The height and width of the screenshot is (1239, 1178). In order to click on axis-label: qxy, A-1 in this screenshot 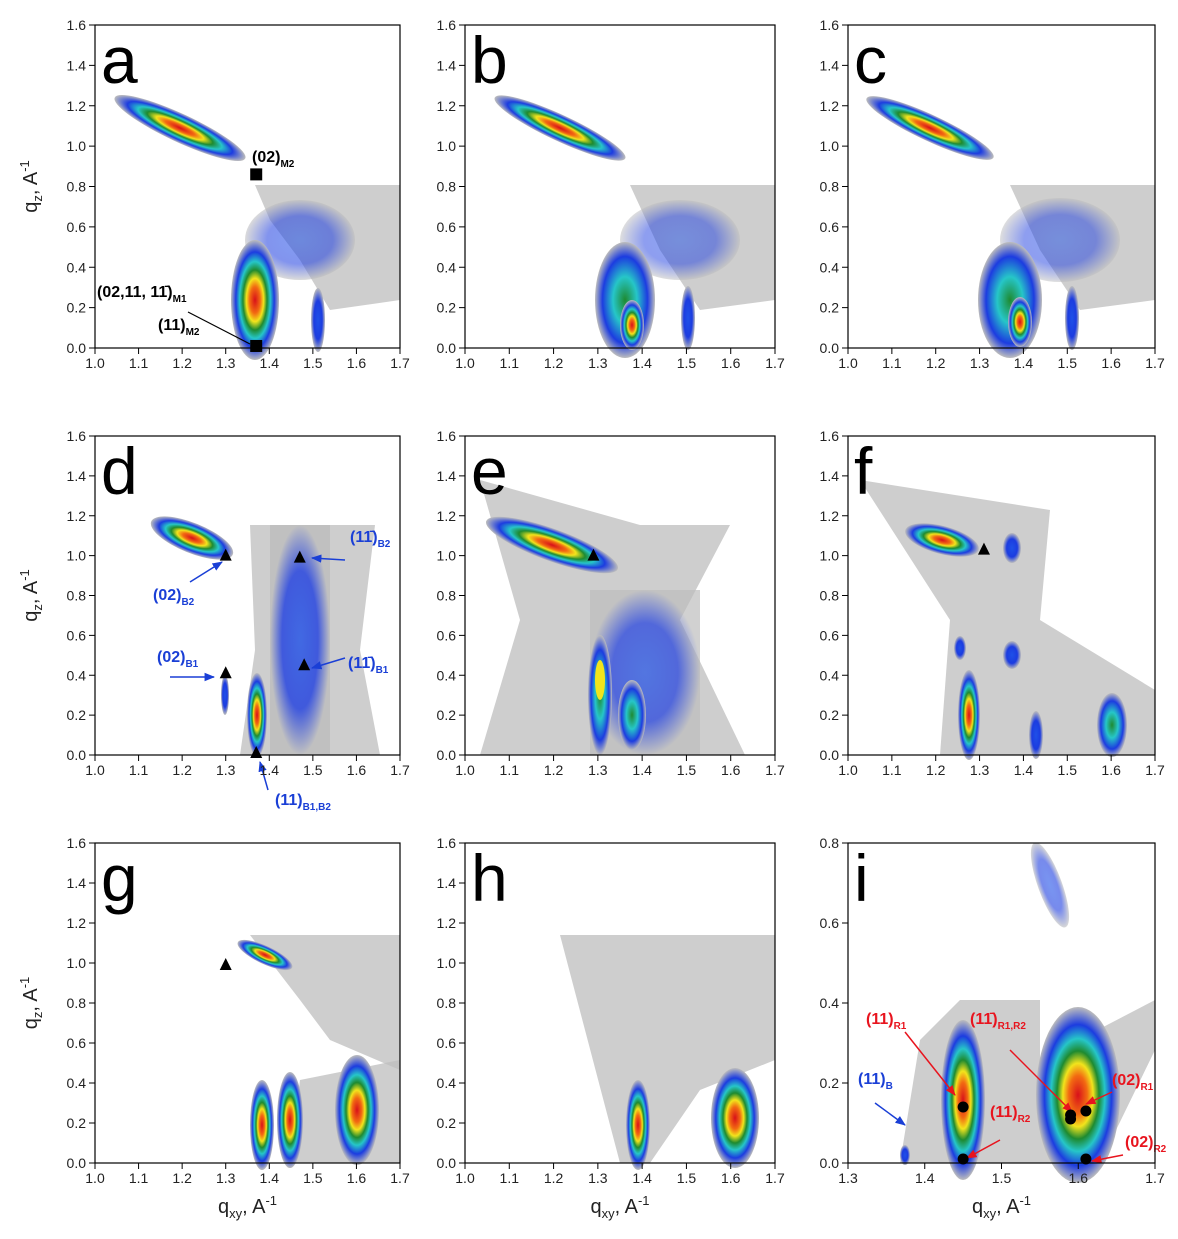, I will do `click(619, 1207)`.